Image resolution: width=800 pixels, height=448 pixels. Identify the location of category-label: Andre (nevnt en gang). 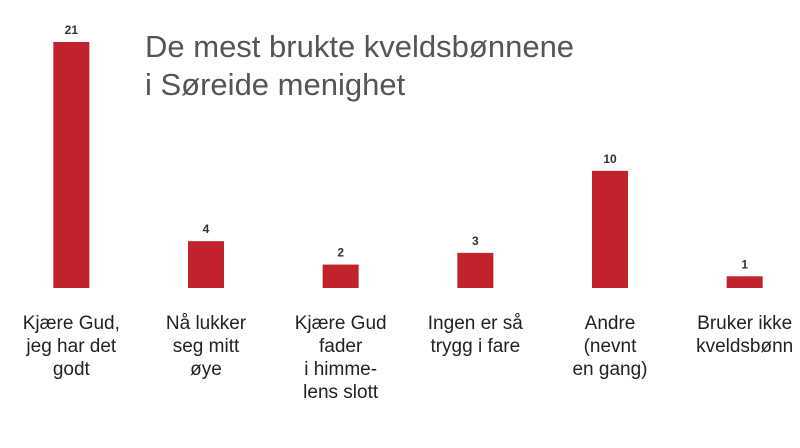
(610, 346).